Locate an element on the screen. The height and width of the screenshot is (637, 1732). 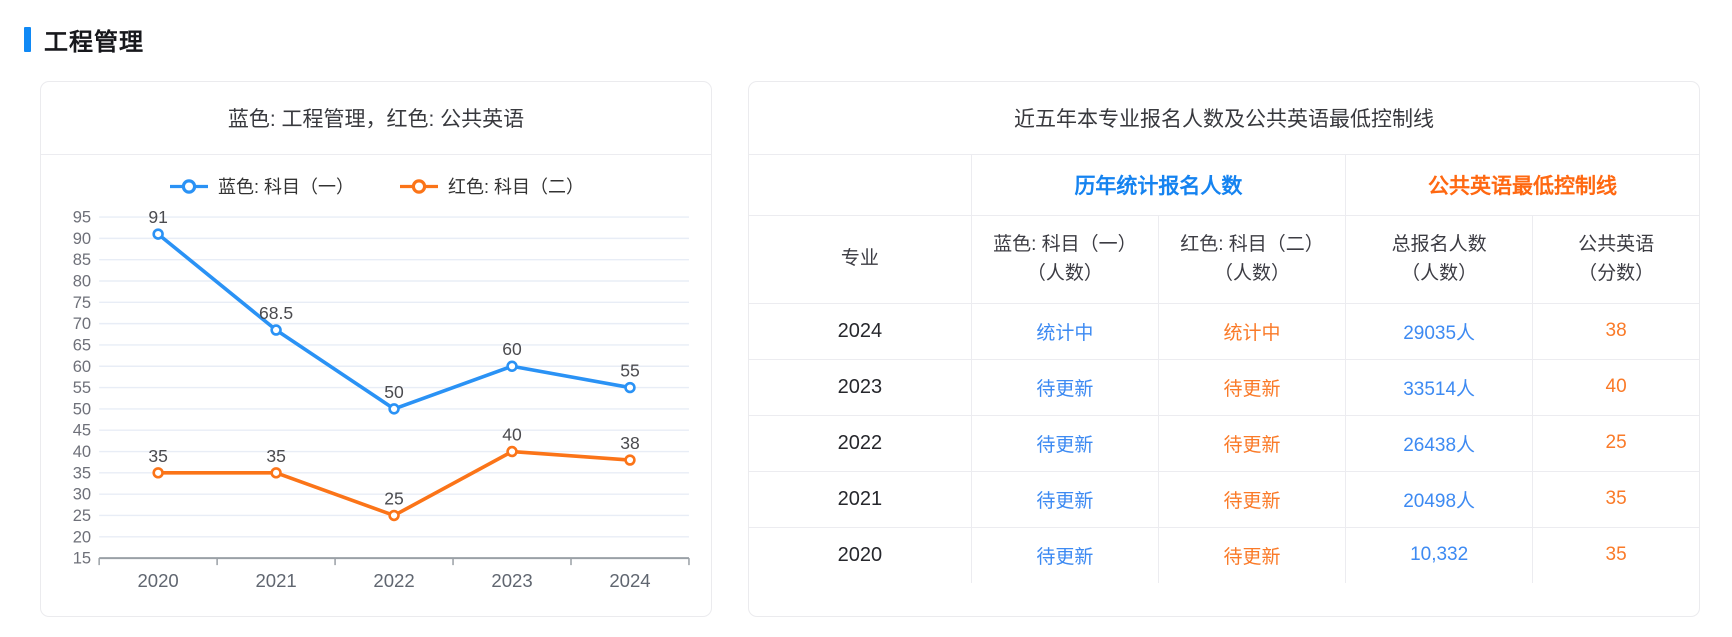
table-row: 2024 统计中 统计中 29035人 38 is located at coordinates (1224, 331).